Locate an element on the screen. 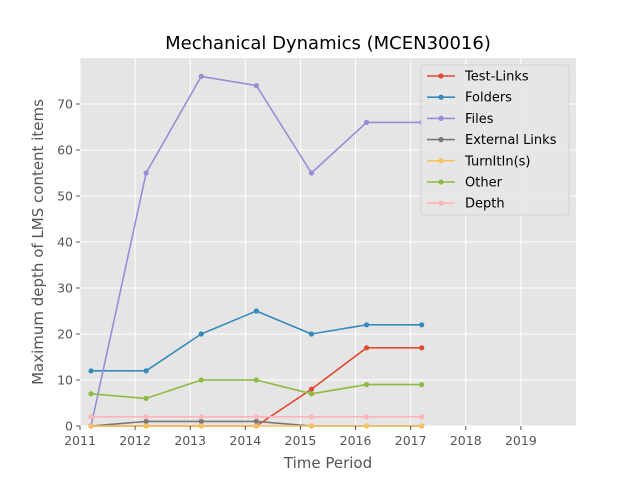 This screenshot has height=480, width=640. chart-title: Mechanical Dynamics (MCEN30016) is located at coordinates (328, 43).